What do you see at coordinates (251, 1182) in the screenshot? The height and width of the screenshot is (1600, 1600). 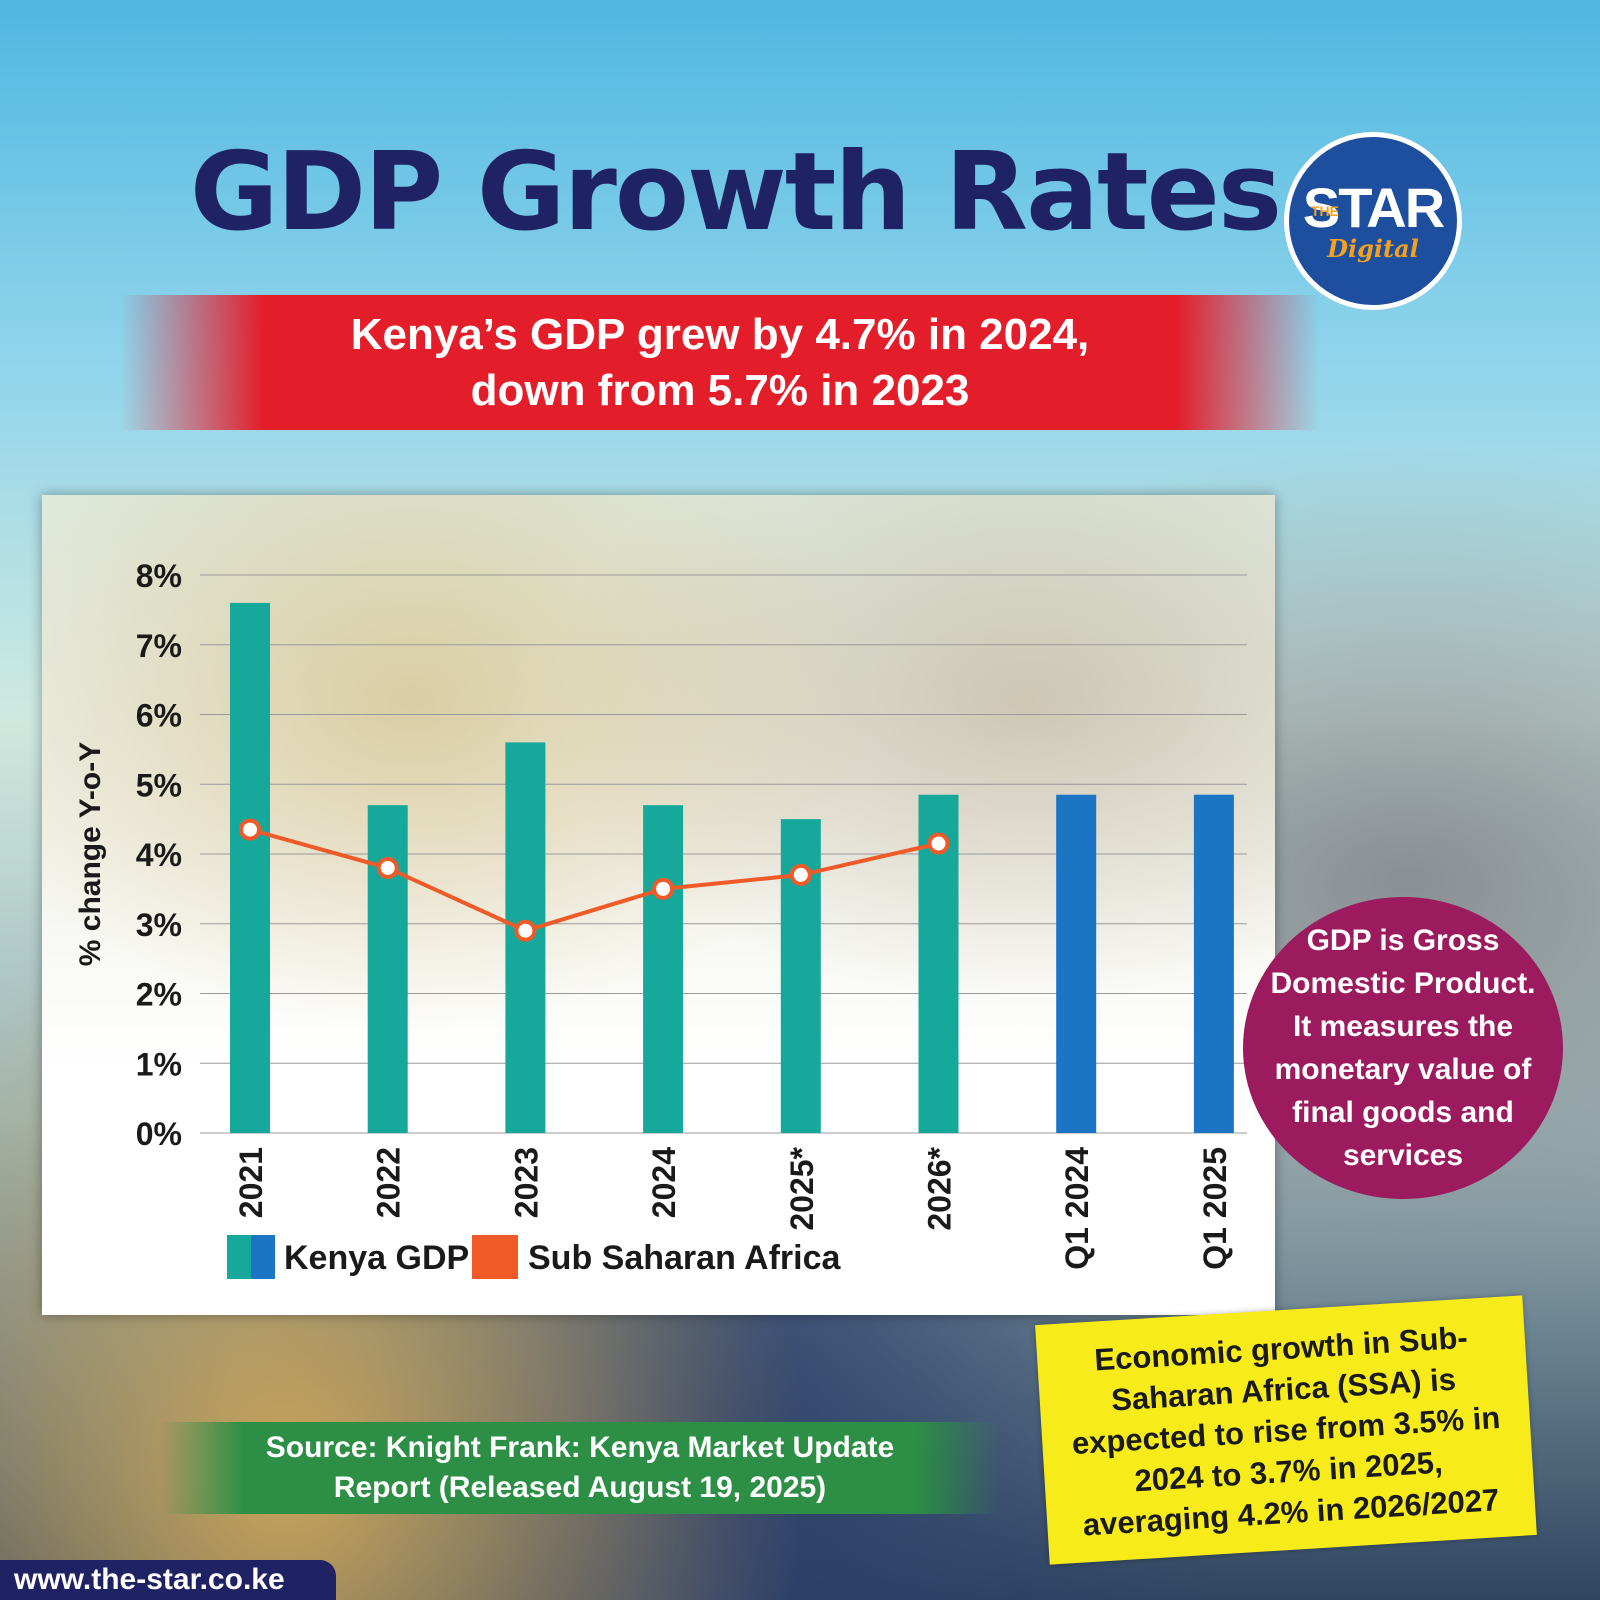 I see `x-tick-label: 2021` at bounding box center [251, 1182].